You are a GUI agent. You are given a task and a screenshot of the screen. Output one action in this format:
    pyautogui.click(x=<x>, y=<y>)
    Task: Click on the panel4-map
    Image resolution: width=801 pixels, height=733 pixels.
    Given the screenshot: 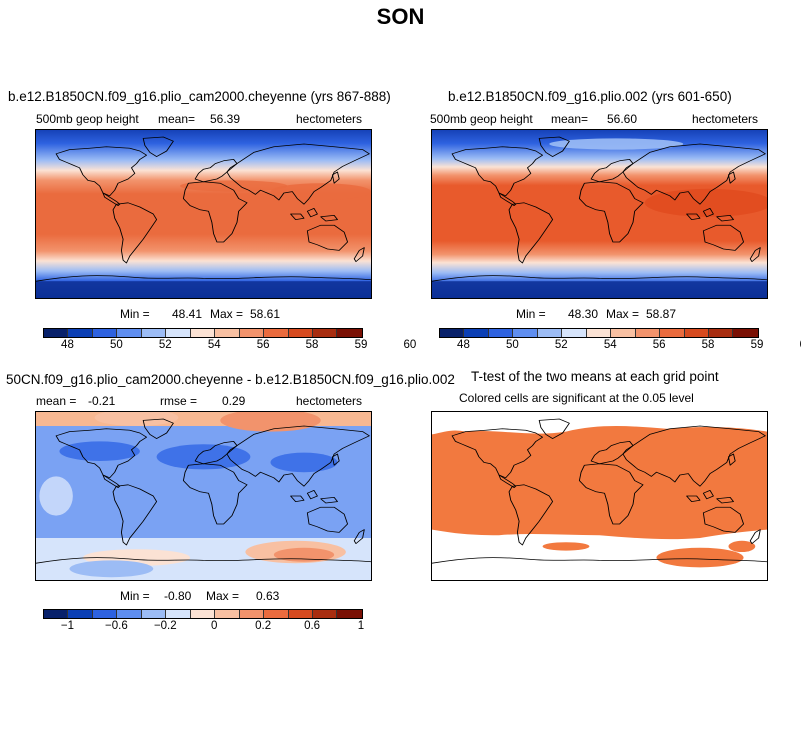 What is the action you would take?
    pyautogui.click(x=599, y=496)
    